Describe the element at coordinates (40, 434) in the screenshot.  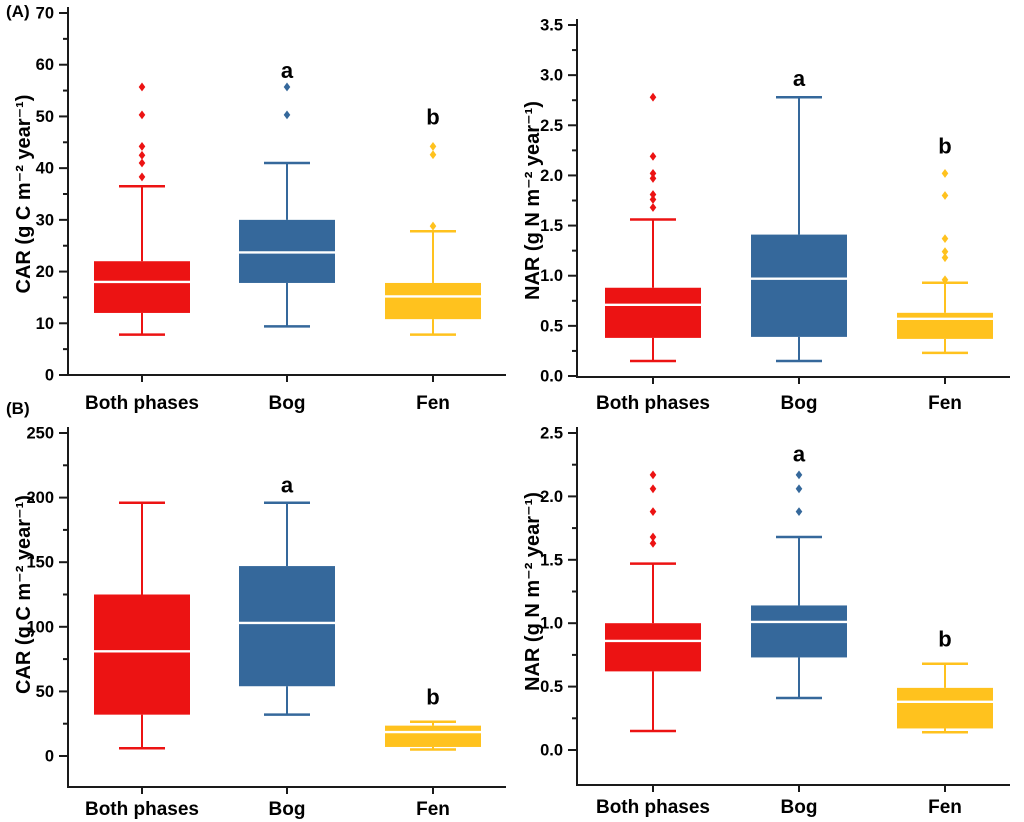
I see `y-tick-label: 250` at that location.